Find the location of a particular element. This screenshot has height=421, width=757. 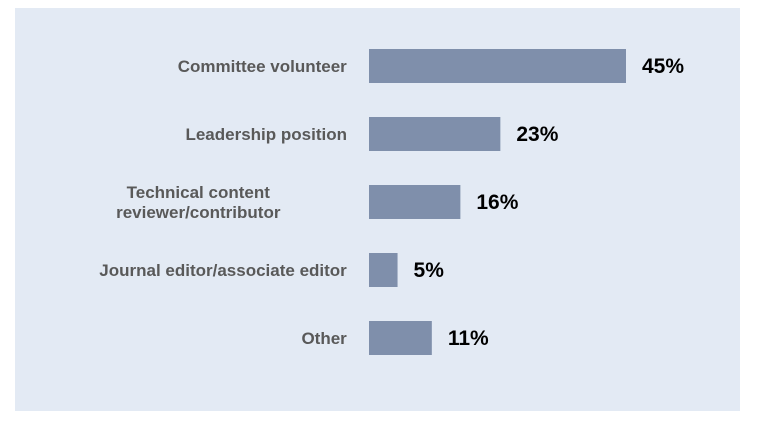

category-label: Technical content reviewer/contributor is located at coordinates (198, 202).